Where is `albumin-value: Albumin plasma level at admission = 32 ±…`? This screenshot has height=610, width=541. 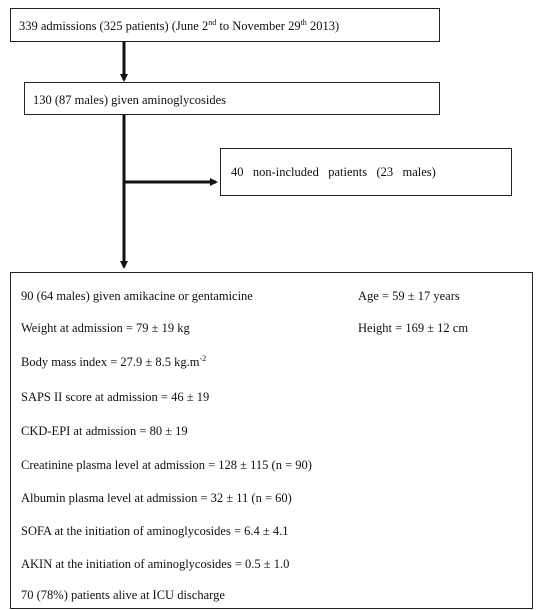 albumin-value: Albumin plasma level at admission = 32 ±… is located at coordinates (156, 498).